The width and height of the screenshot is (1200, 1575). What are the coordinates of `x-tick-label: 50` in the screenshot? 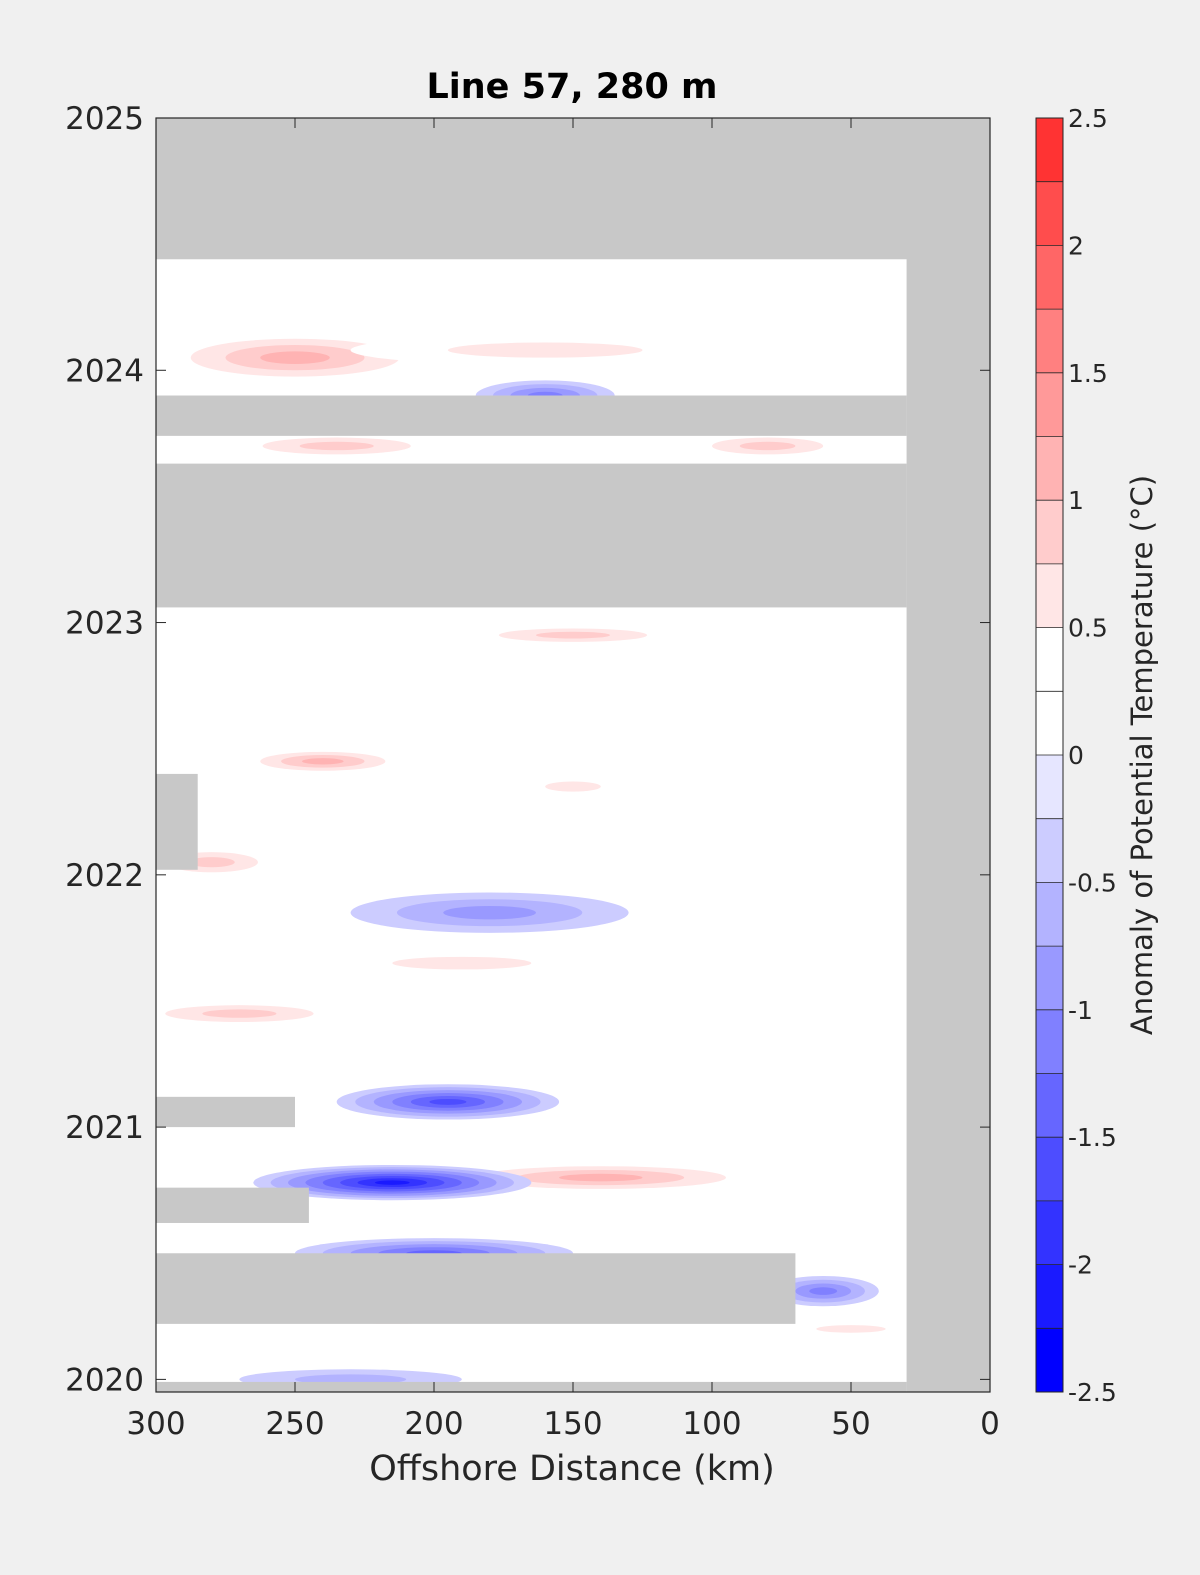 It's located at (850, 1424).